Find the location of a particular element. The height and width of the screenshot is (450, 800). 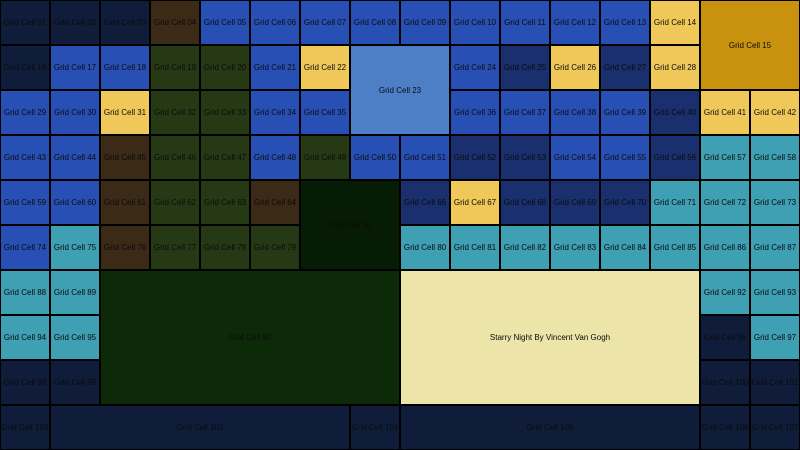

grid-cell-58: Grid Cell 58 is located at coordinates (775, 157).